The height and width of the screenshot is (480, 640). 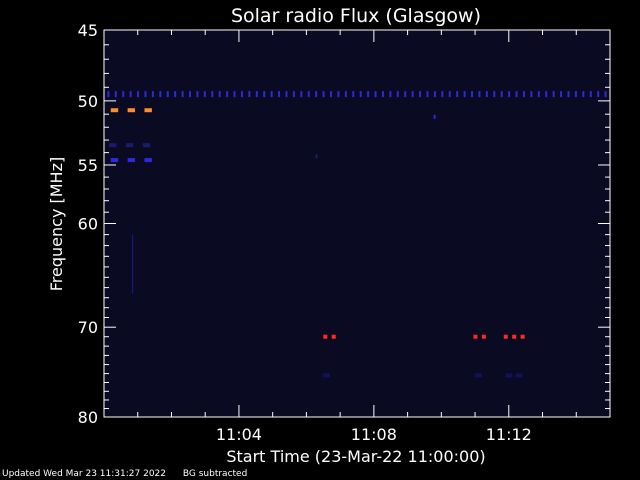 What do you see at coordinates (88, 165) in the screenshot?
I see `y-tick-label: 55` at bounding box center [88, 165].